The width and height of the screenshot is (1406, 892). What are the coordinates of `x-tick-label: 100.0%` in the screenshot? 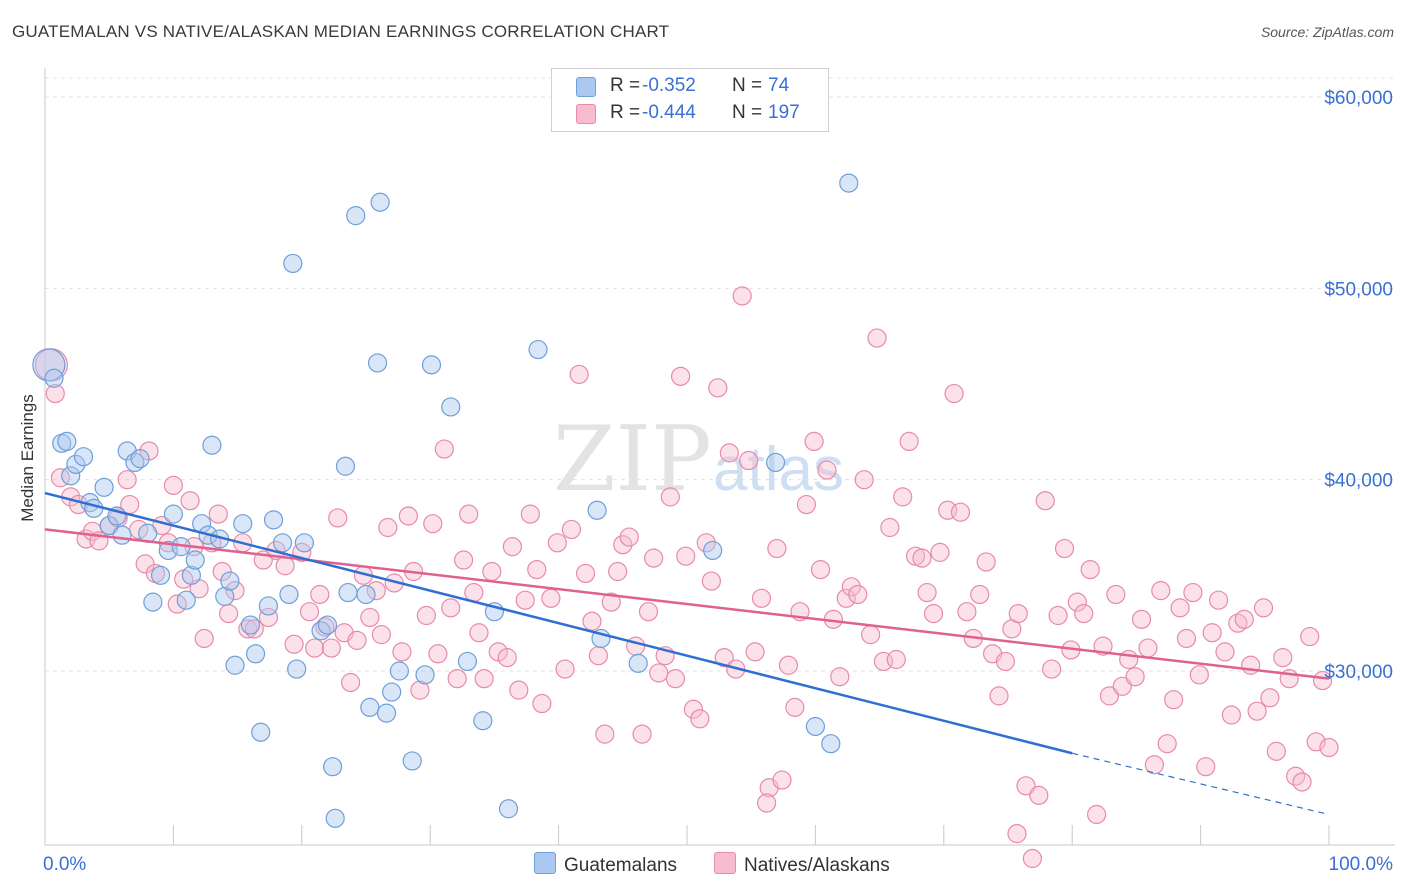 It's located at (1361, 864).